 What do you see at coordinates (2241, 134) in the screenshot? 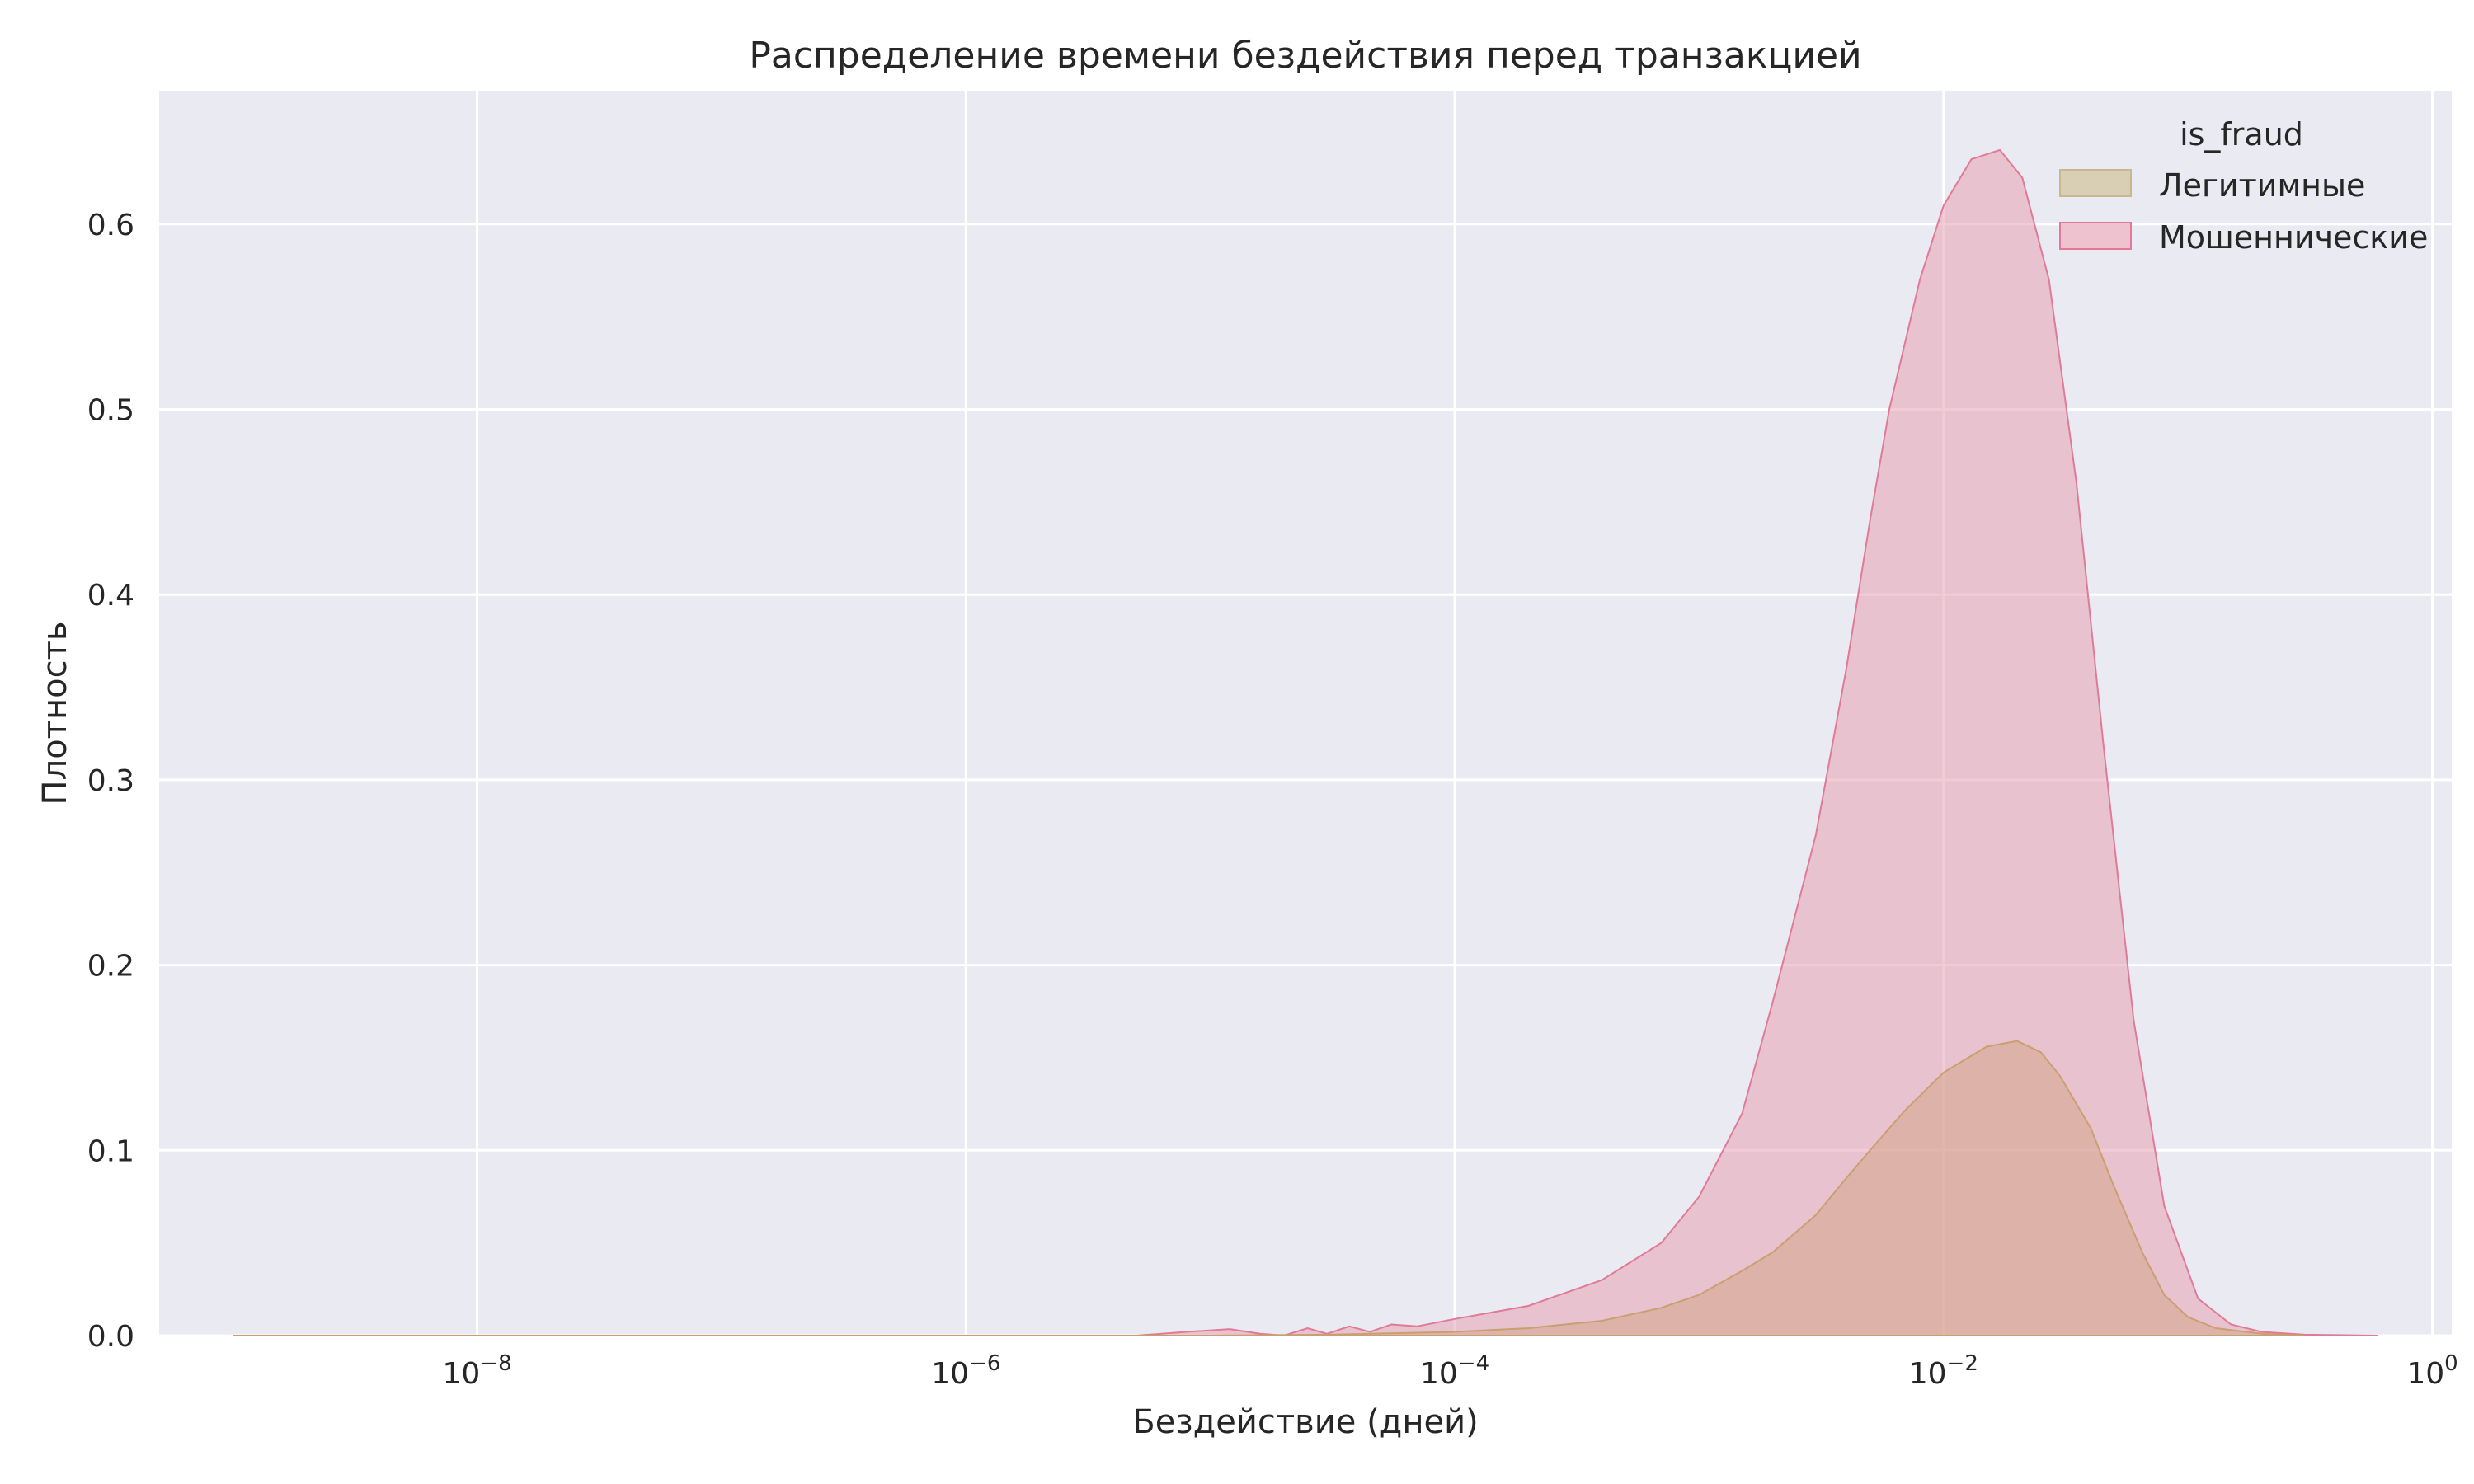
I see `legend-title: is_fraud` at bounding box center [2241, 134].